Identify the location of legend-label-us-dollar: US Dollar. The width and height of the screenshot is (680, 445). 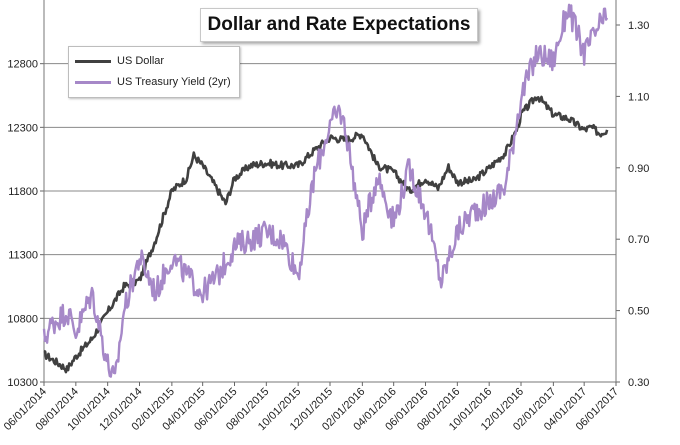
(141, 61).